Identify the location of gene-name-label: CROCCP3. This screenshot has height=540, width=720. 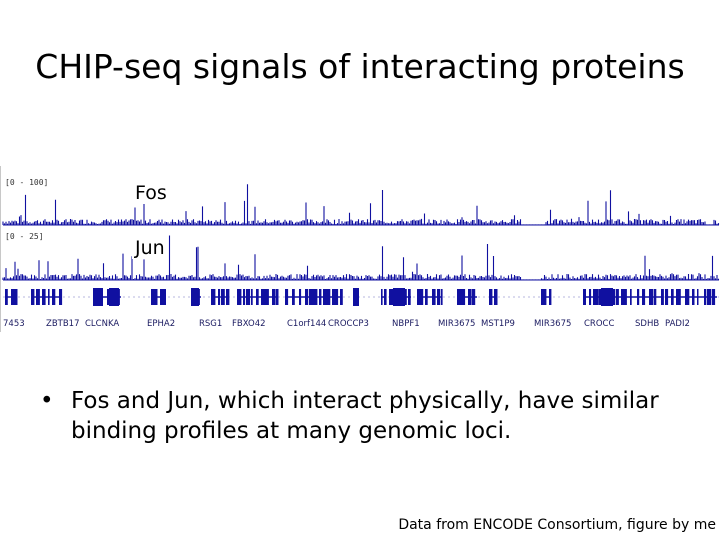
(348, 324).